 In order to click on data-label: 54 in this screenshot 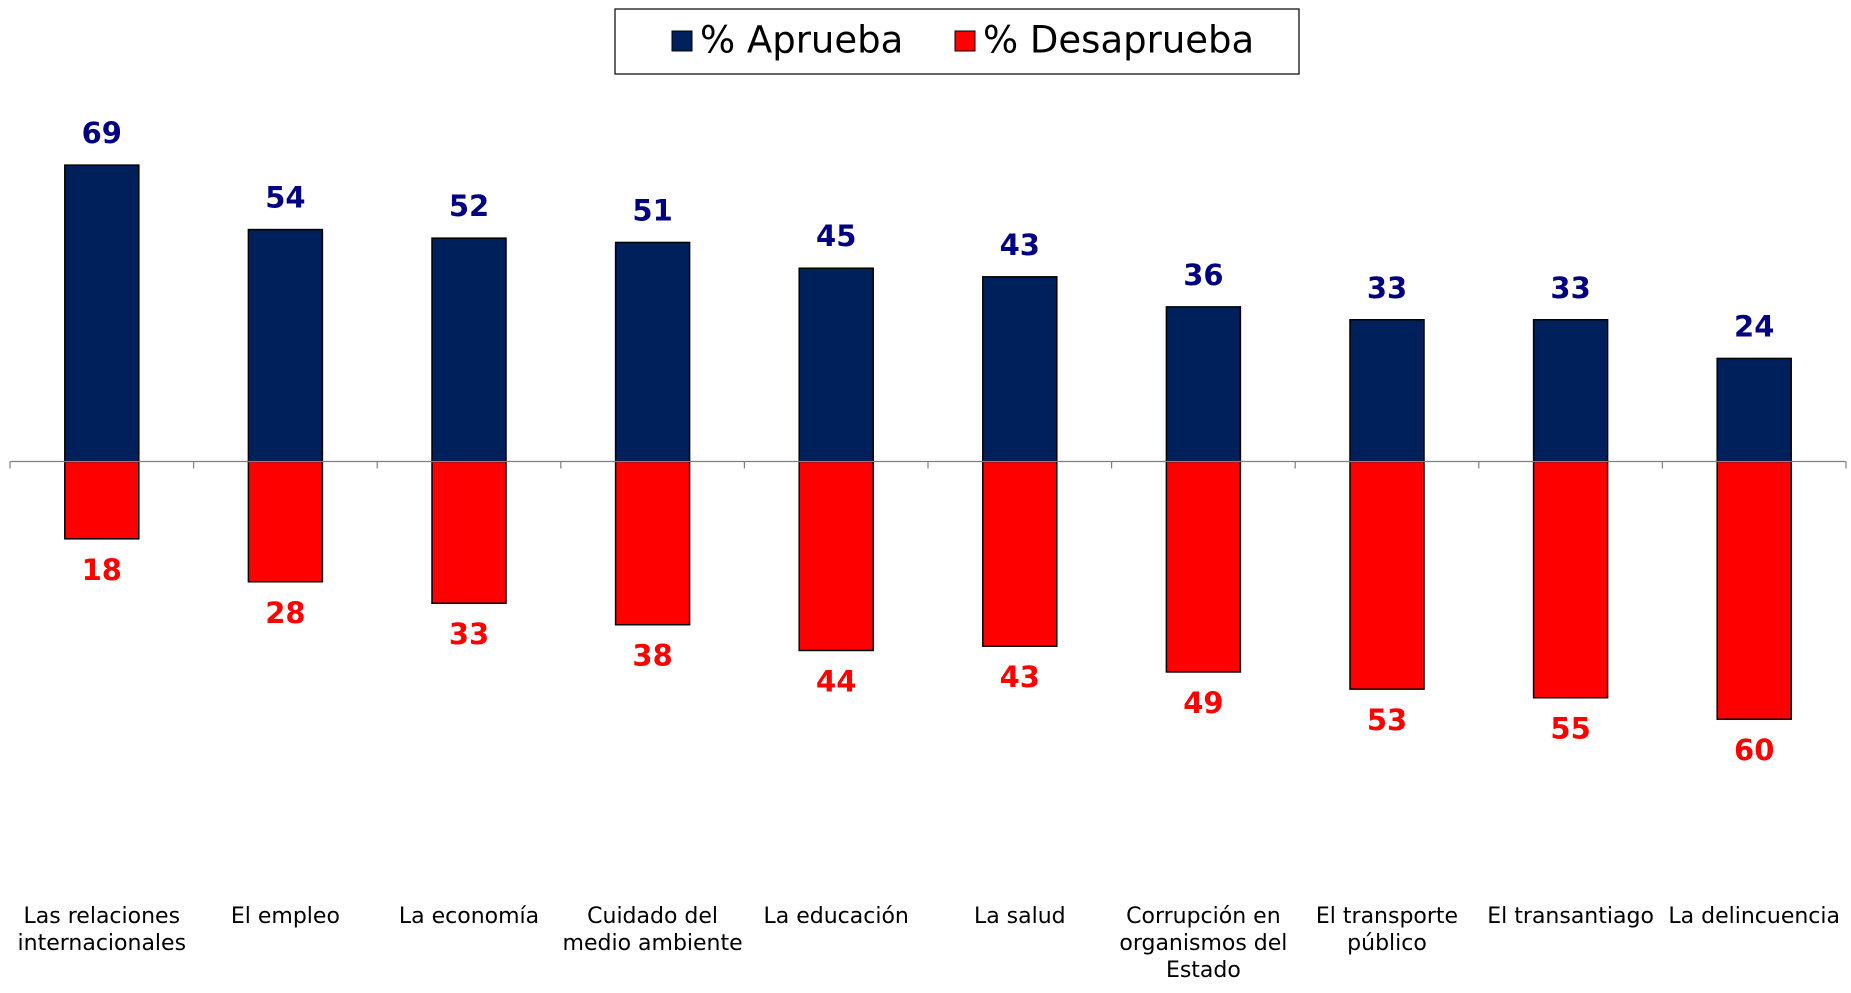, I will do `click(285, 198)`.